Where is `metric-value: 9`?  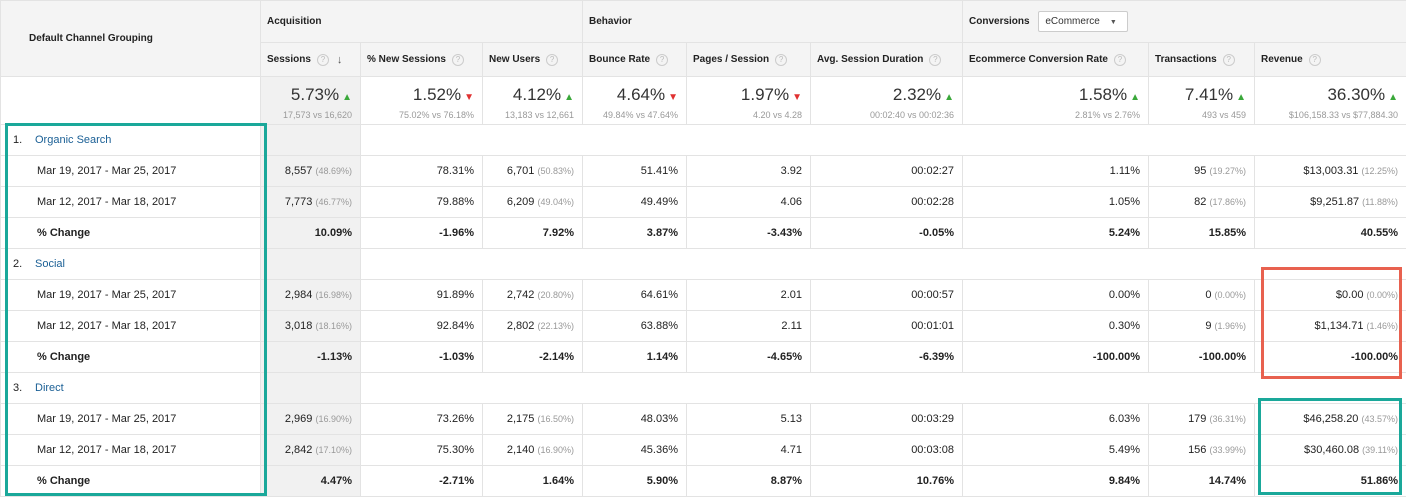
metric-value: 9 is located at coordinates (1208, 326).